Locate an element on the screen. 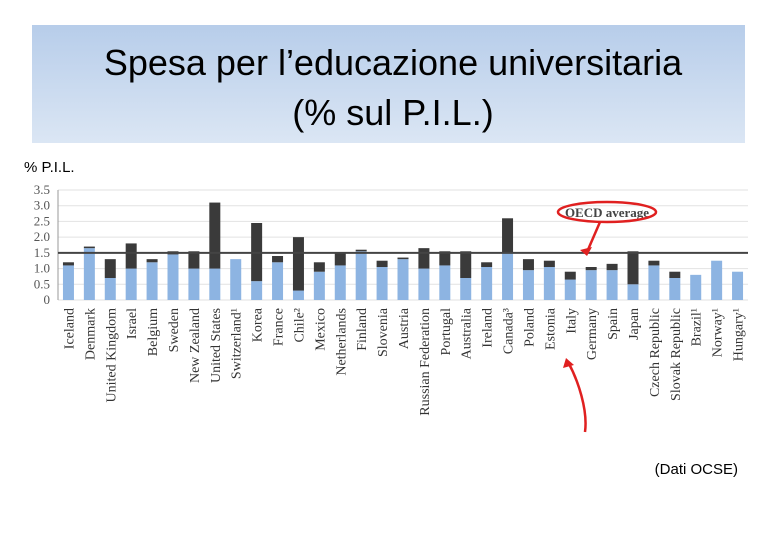 The width and height of the screenshot is (780, 540). oecd-label: OECD average is located at coordinates (607, 212).